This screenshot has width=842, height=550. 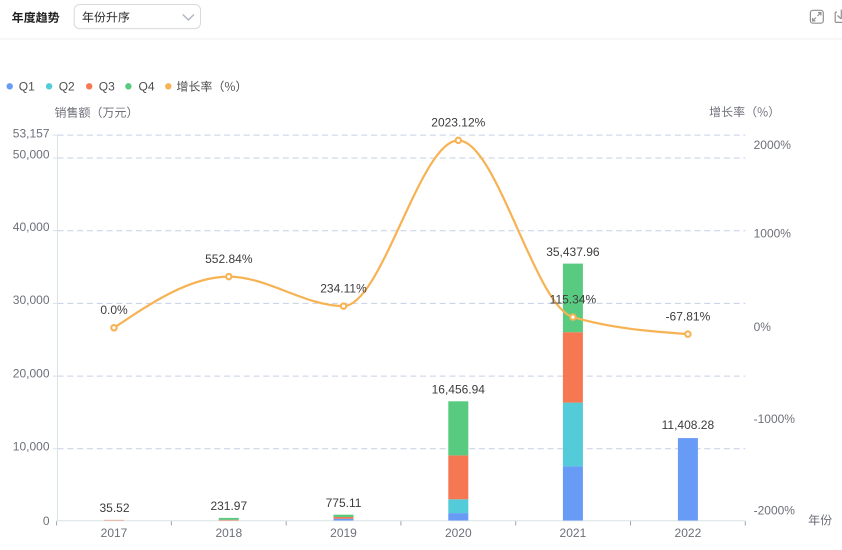 I want to click on svg-text: Q4, so click(x=147, y=87).